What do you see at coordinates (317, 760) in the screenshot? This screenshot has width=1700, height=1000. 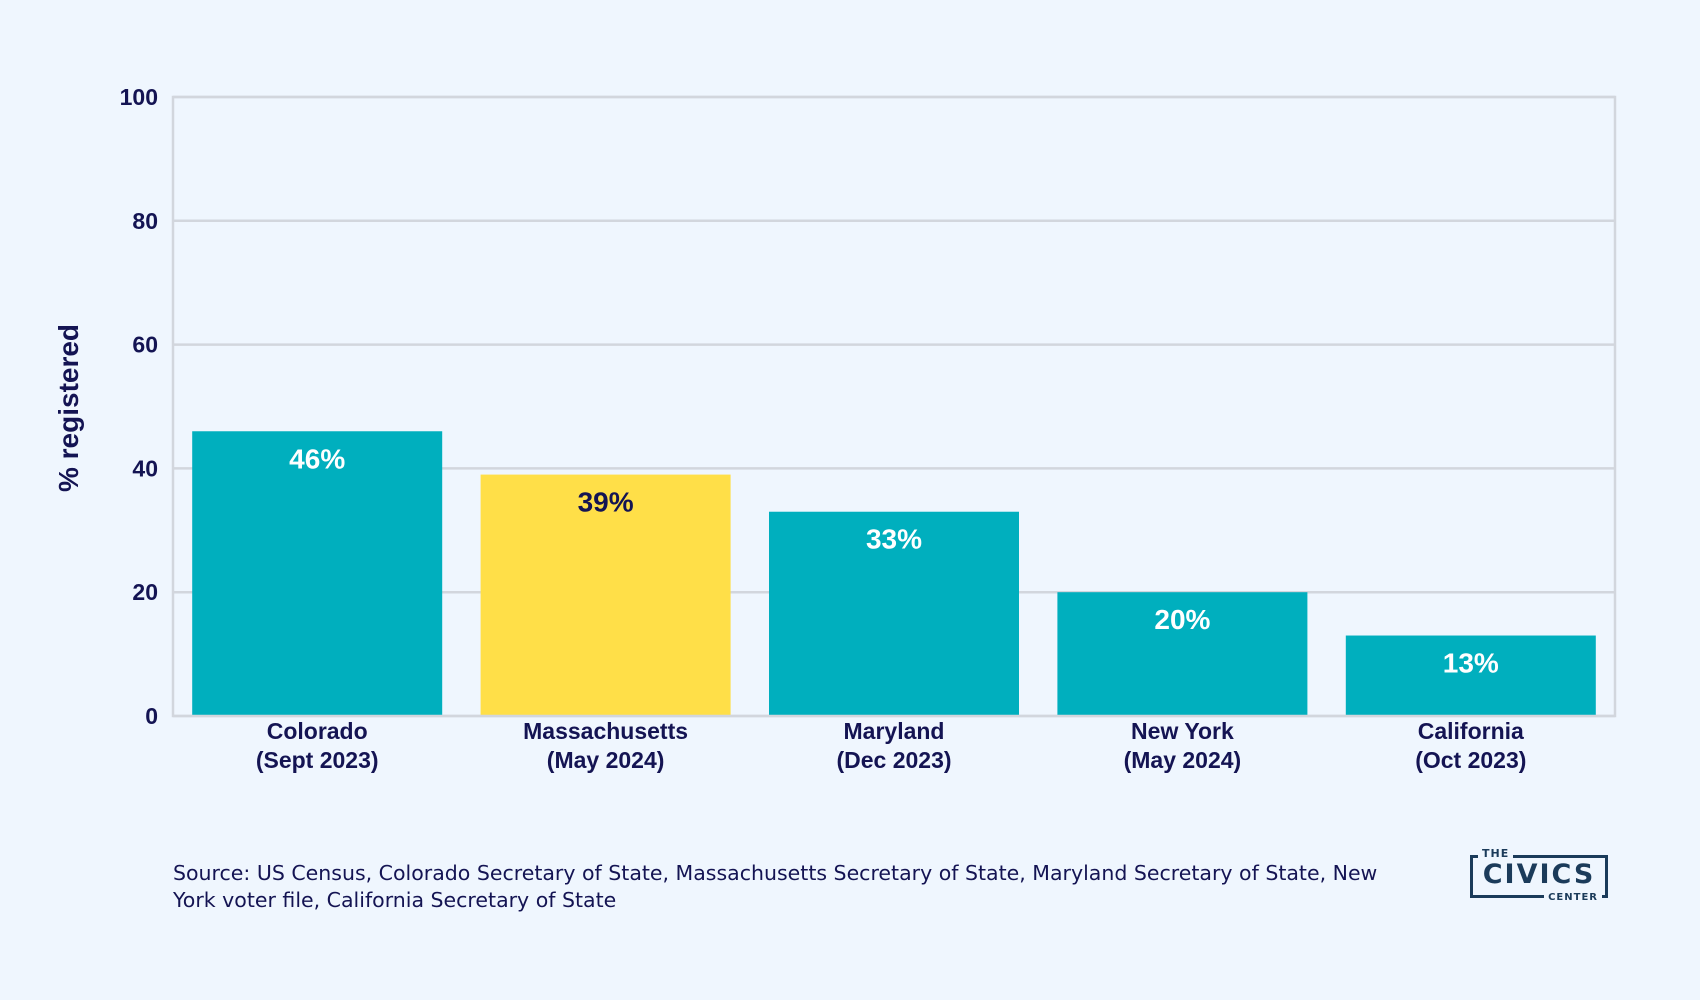 I see `x-category-label: (Sept 2023)` at bounding box center [317, 760].